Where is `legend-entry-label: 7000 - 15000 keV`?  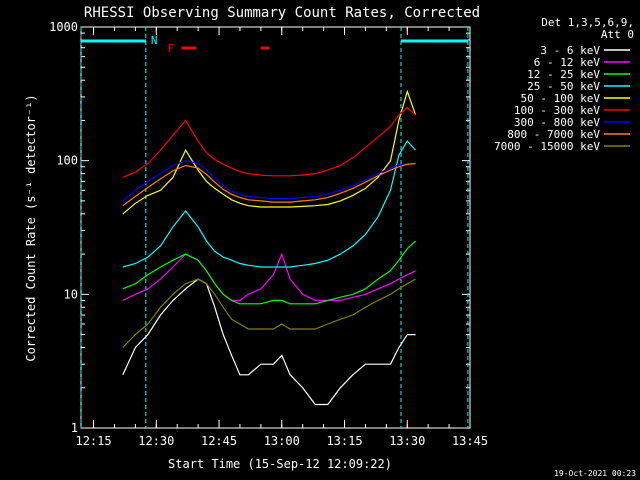
legend-entry-label: 7000 - 15000 keV is located at coordinates (547, 146).